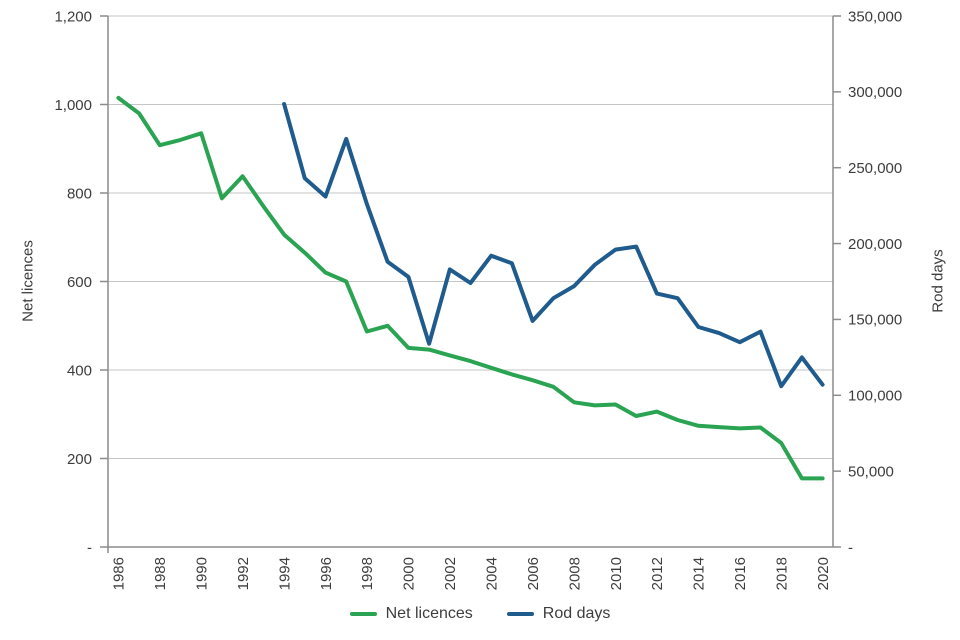 The width and height of the screenshot is (960, 640). What do you see at coordinates (740, 573) in the screenshot?
I see `x-axis-tick-label: 2016` at bounding box center [740, 573].